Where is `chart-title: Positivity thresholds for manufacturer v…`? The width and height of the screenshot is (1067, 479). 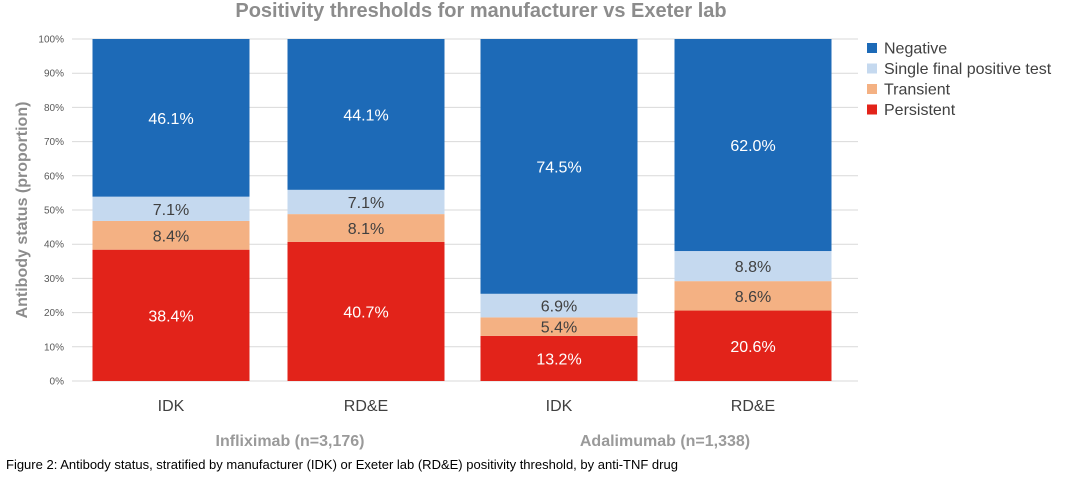 chart-title: Positivity thresholds for manufacturer v… is located at coordinates (480, 11).